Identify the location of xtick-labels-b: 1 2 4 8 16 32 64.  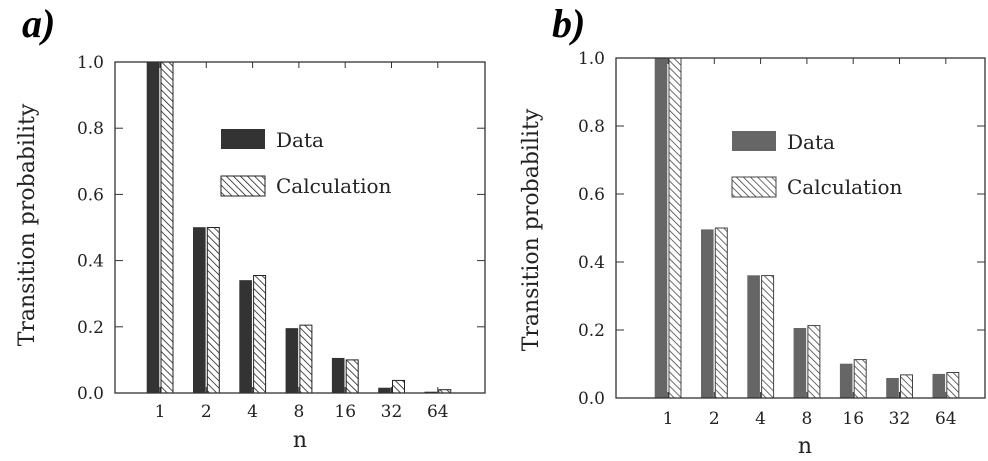
(810, 419).